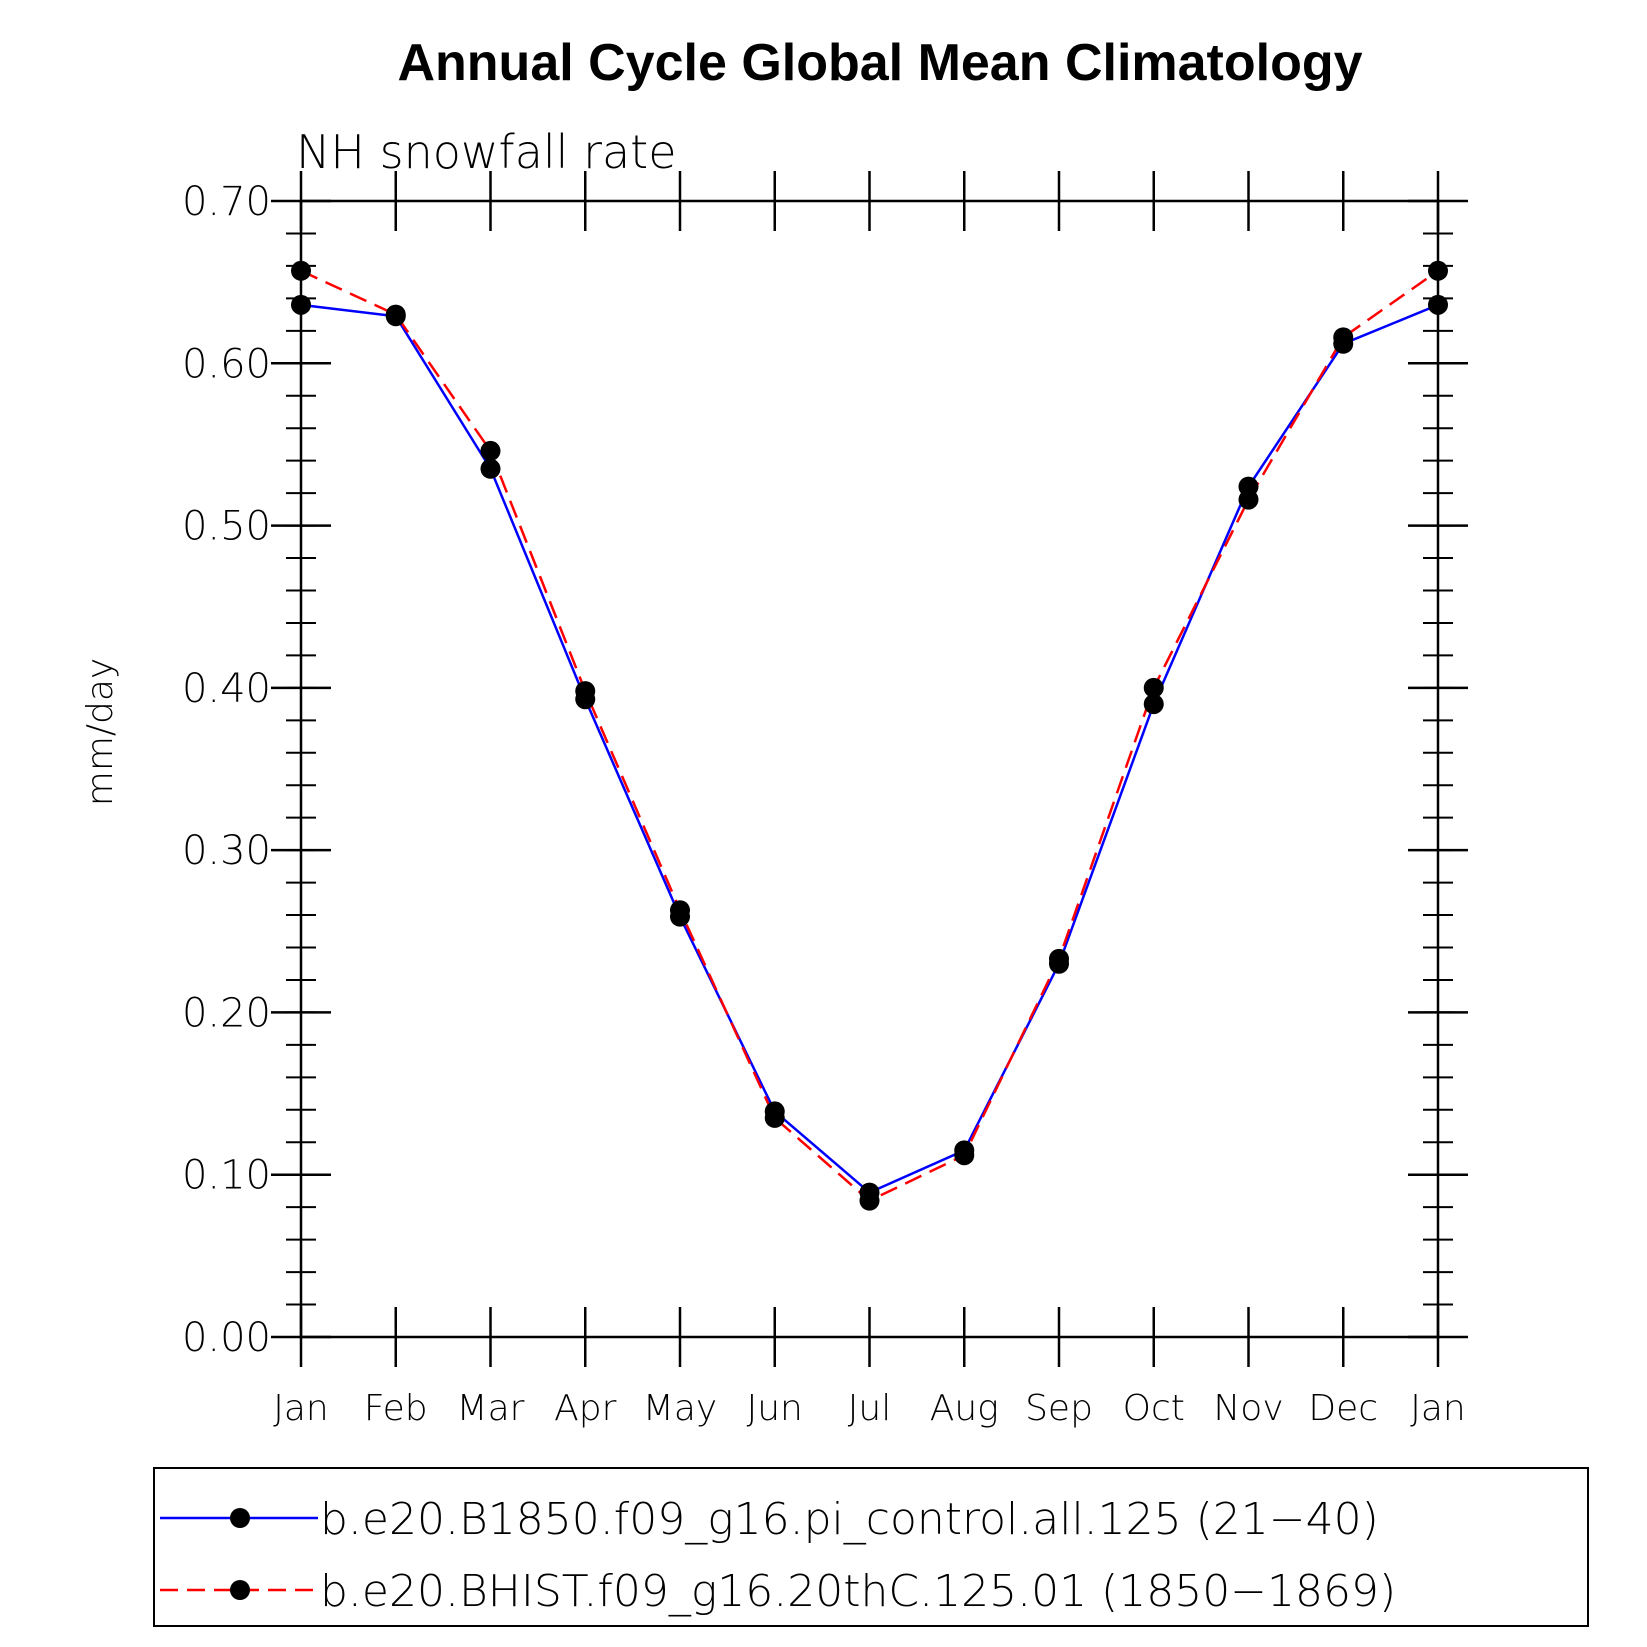 The width and height of the screenshot is (1647, 1647). I want to click on x-tick-label: Jul, so click(869, 1408).